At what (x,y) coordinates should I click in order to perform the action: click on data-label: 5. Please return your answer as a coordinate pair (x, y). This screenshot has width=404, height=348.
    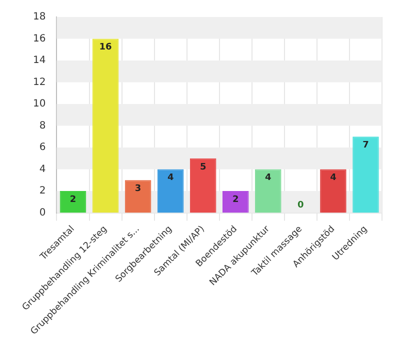
    Looking at the image, I should click on (203, 167).